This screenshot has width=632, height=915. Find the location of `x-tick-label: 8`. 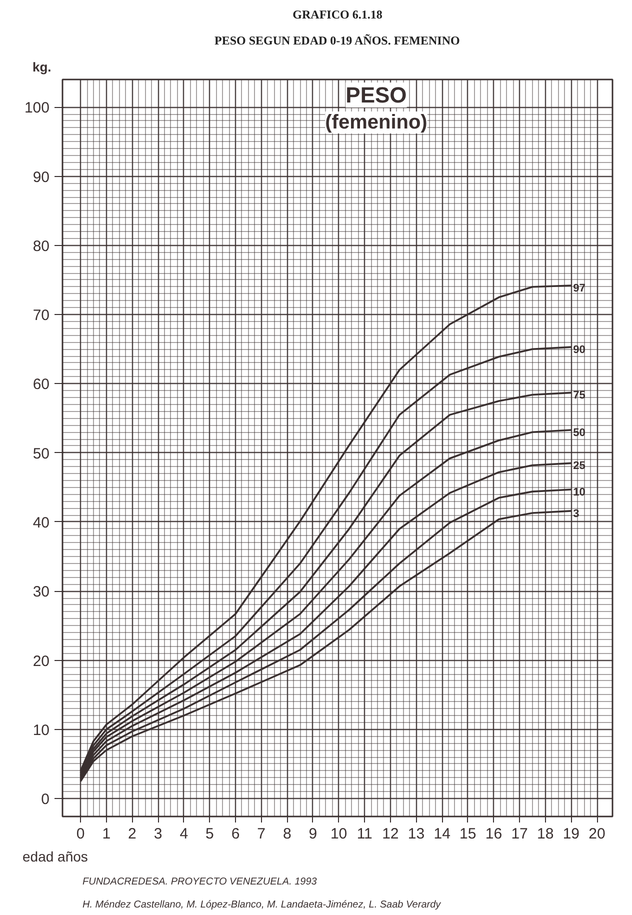

x-tick-label: 8 is located at coordinates (287, 834).